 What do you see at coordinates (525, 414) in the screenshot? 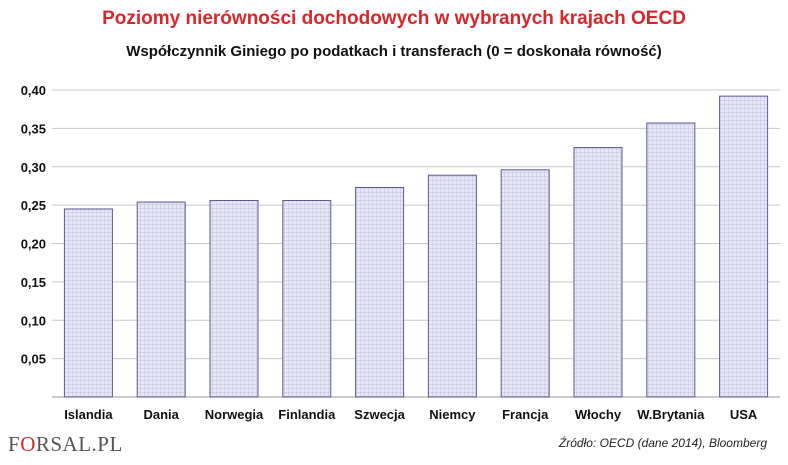
I see `x-tick-label: Francja` at bounding box center [525, 414].